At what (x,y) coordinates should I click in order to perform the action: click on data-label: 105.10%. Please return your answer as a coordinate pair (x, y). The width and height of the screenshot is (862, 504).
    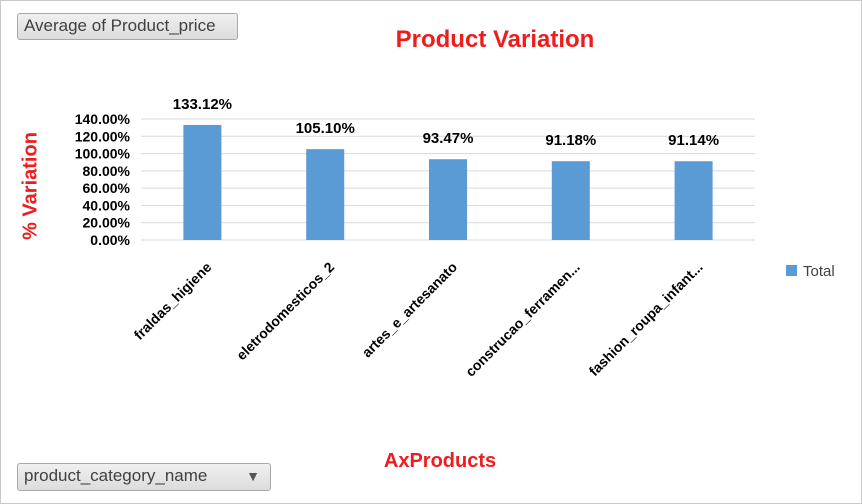
    Looking at the image, I should click on (325, 128).